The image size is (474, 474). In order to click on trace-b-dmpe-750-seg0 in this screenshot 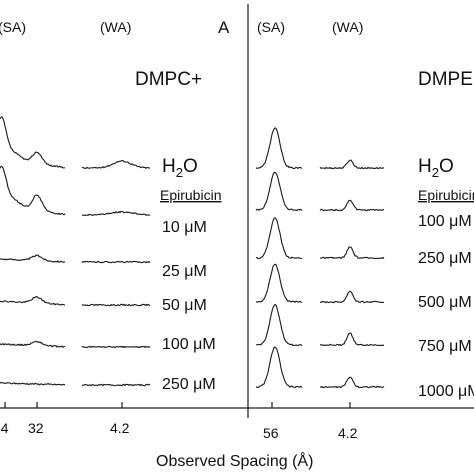, I will do `click(279, 325)`.